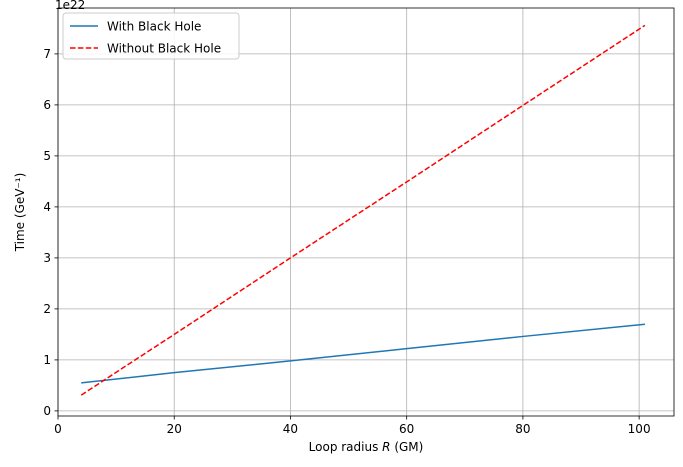 The image size is (683, 467). I want to click on x-axis-label-prefix: Loop radius, so click(346, 447).